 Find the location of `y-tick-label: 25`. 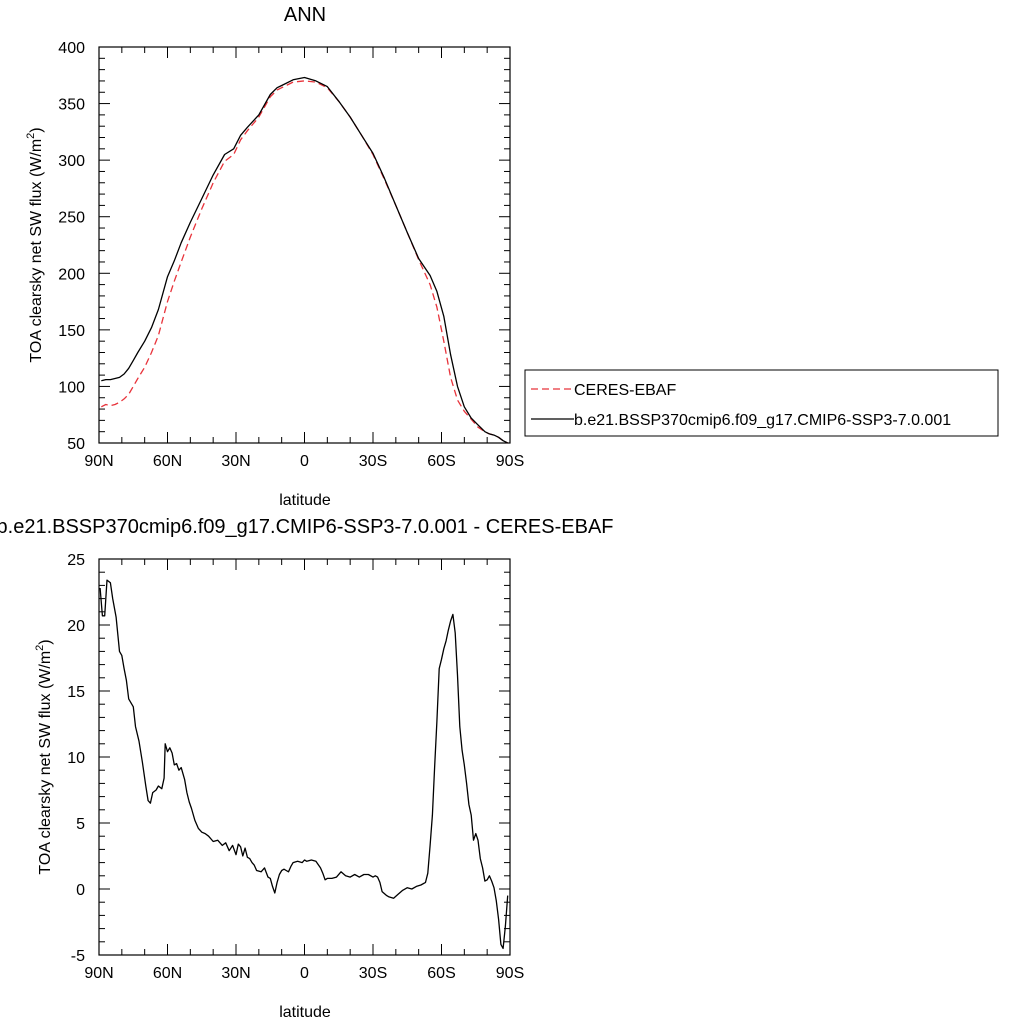

y-tick-label: 25 is located at coordinates (76, 560).